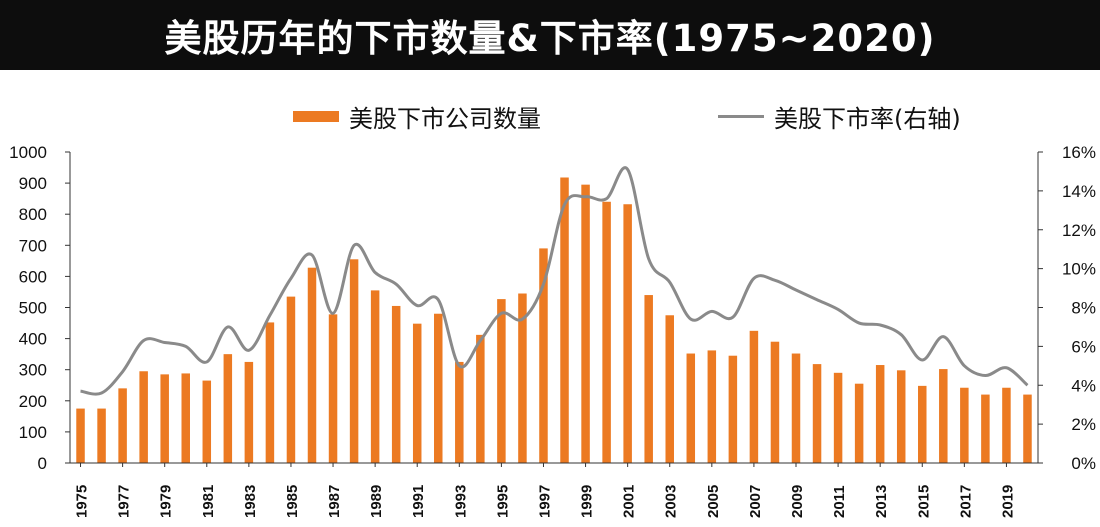  I want to click on bar-1983, so click(249, 412).